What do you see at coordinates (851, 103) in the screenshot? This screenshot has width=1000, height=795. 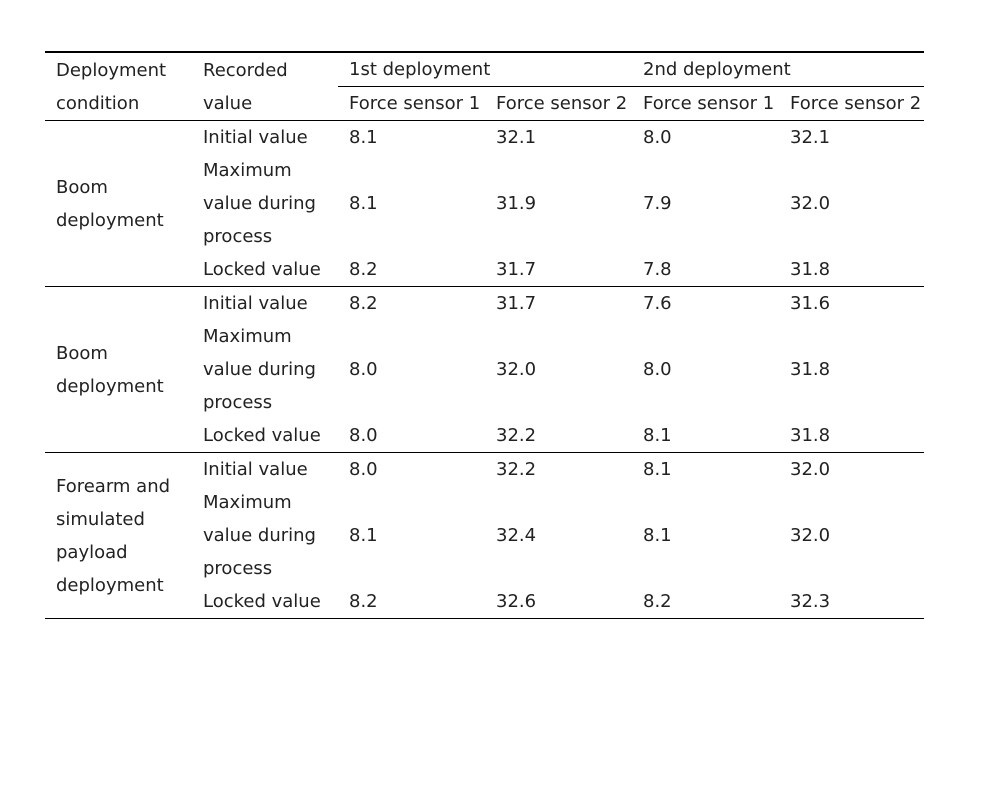 I see `header-d2-sensor-2: Force sensor 2` at bounding box center [851, 103].